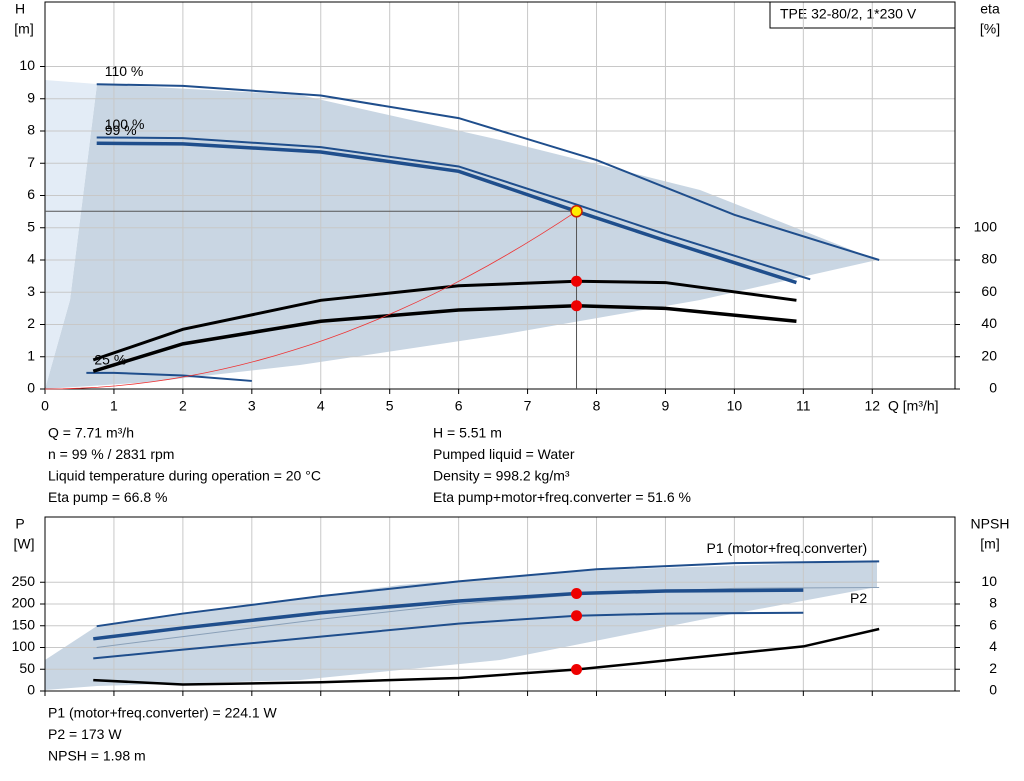 Image resolution: width=1024 pixels, height=781 pixels. I want to click on info-line: Q = 7.71 m³/h, so click(91, 433).